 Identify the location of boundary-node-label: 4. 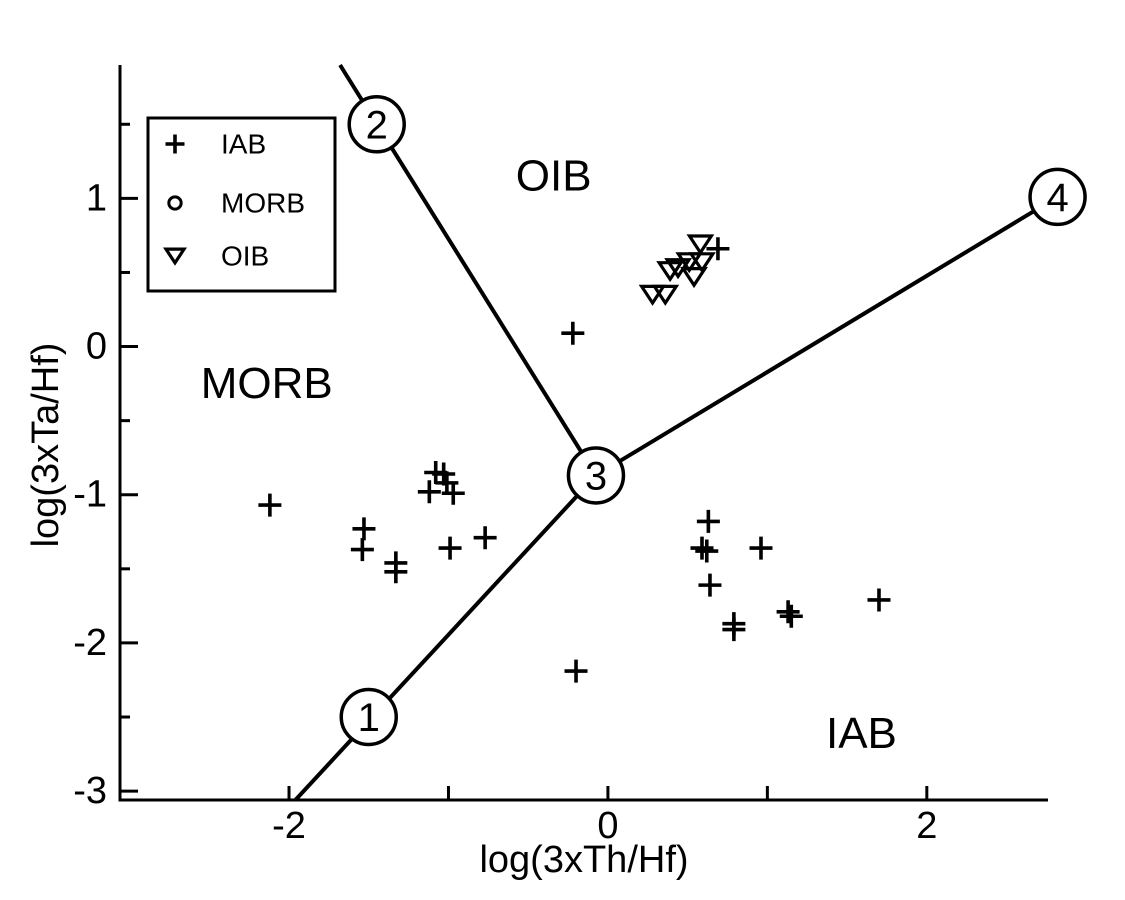
(1057, 198).